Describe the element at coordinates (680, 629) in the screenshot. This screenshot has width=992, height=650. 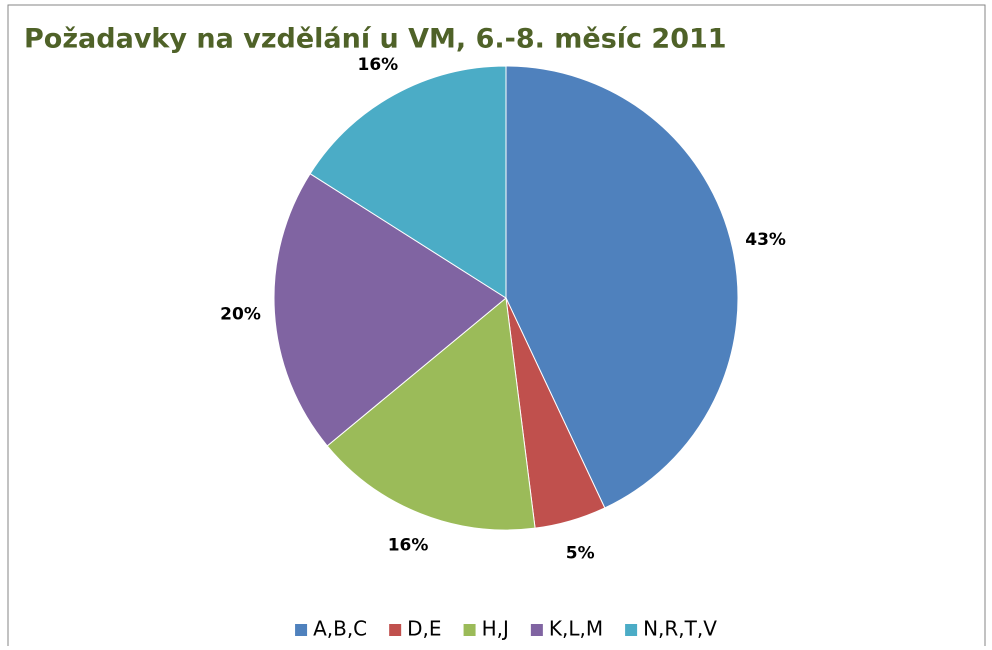
I see `legend-label: N,R,T,V` at that location.